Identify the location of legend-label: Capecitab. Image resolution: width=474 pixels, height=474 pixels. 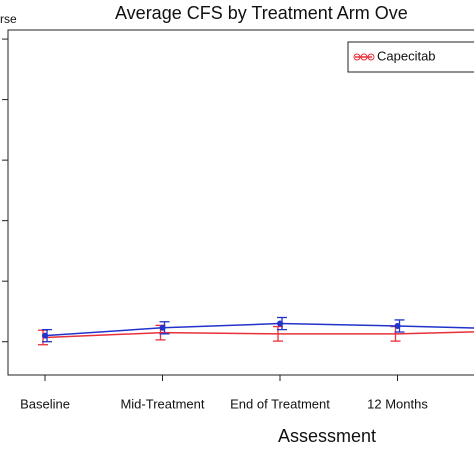
(406, 55).